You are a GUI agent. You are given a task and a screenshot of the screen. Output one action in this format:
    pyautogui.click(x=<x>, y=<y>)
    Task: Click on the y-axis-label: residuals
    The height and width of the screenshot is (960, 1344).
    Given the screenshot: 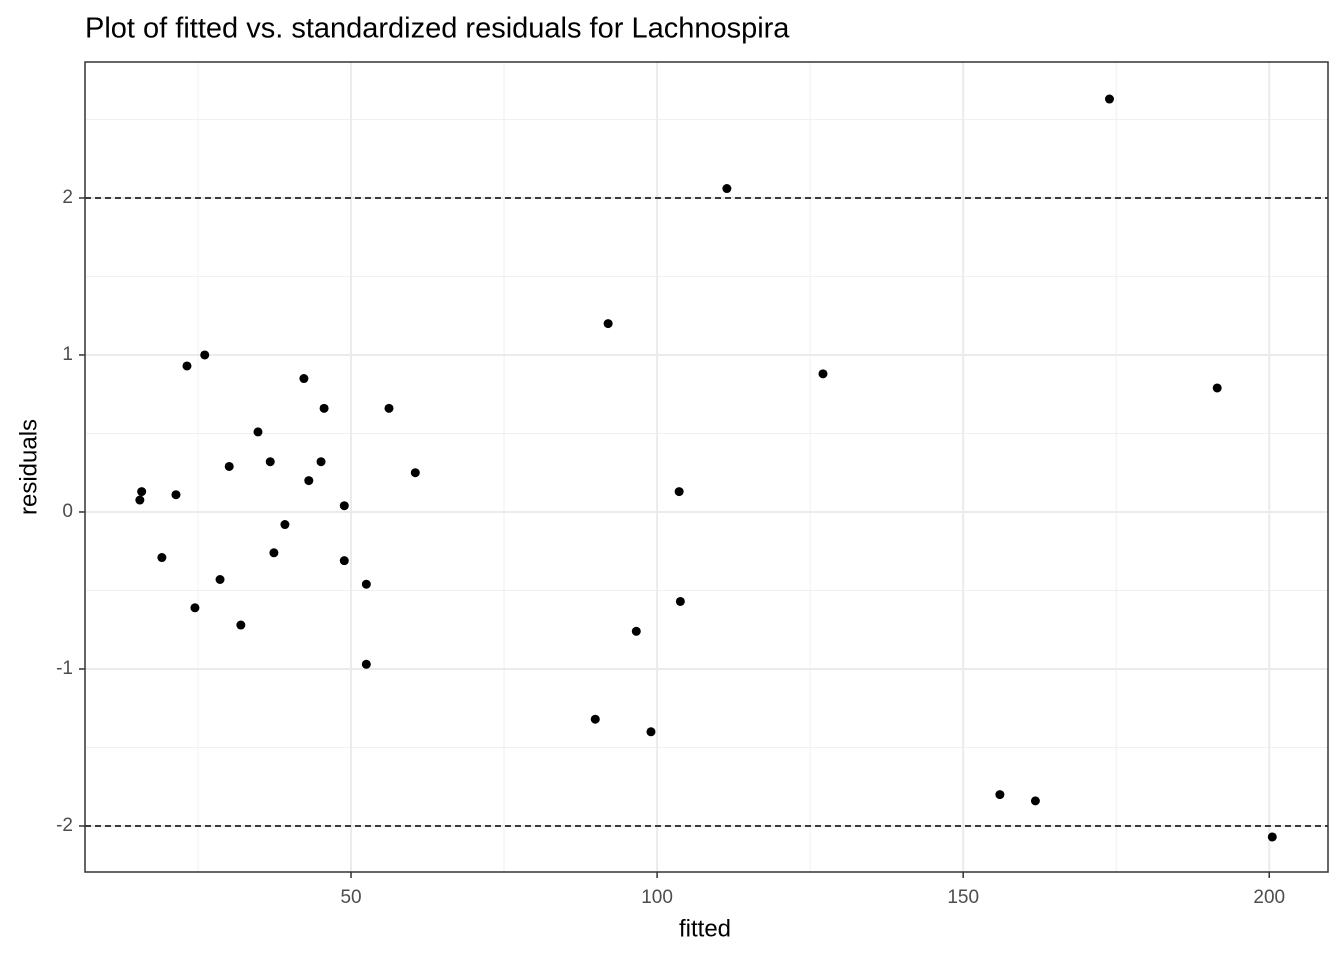 What is the action you would take?
    pyautogui.click(x=28, y=467)
    